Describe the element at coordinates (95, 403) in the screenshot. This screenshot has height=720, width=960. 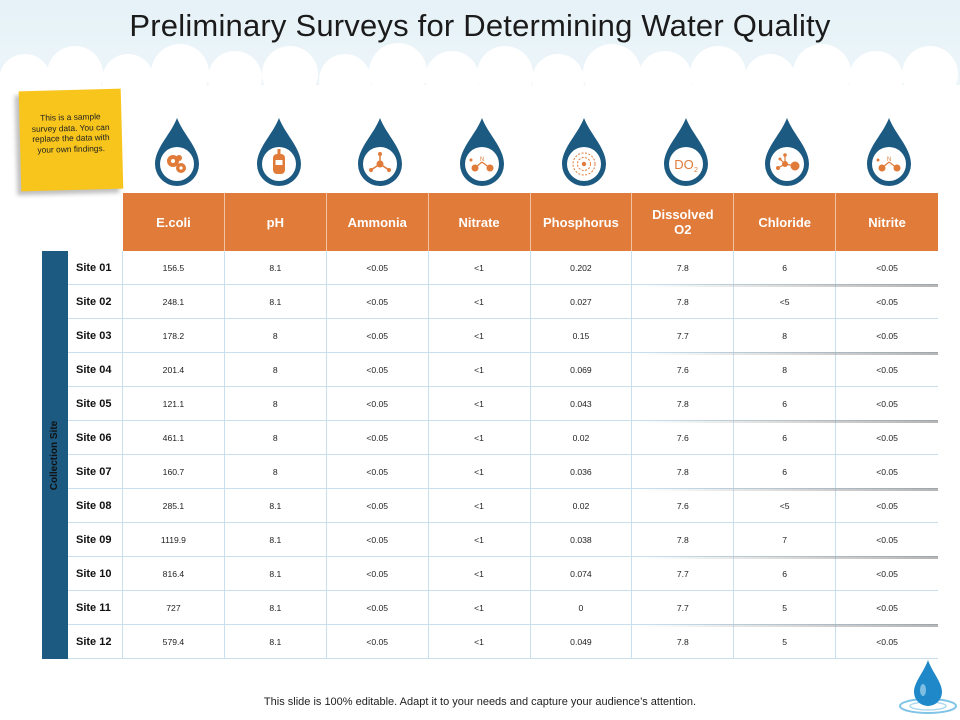
I see `site-label: Site 05` at that location.